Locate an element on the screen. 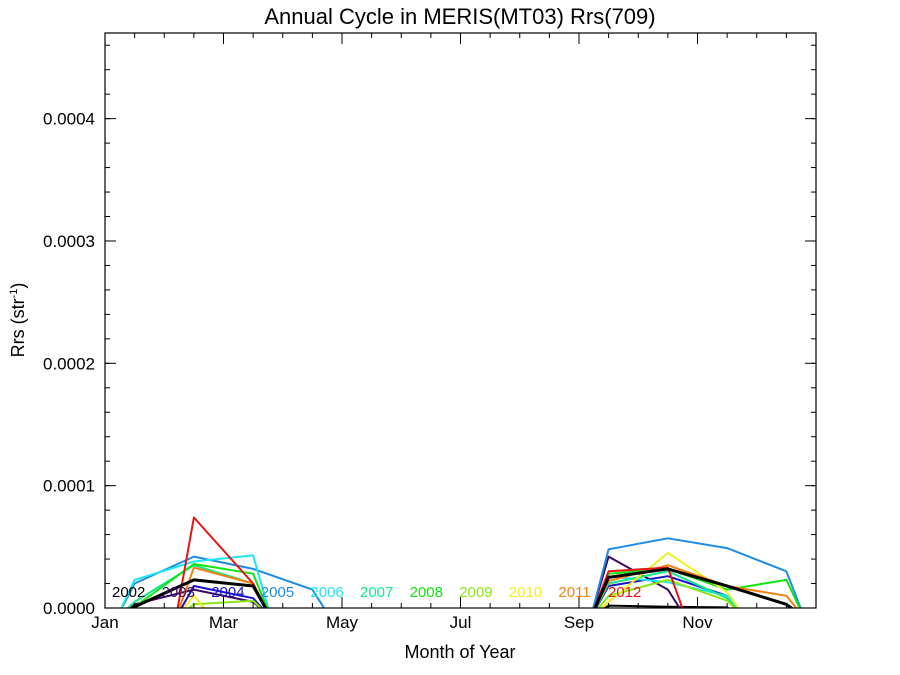  y-tick-label: 0.0004 is located at coordinates (69, 119).